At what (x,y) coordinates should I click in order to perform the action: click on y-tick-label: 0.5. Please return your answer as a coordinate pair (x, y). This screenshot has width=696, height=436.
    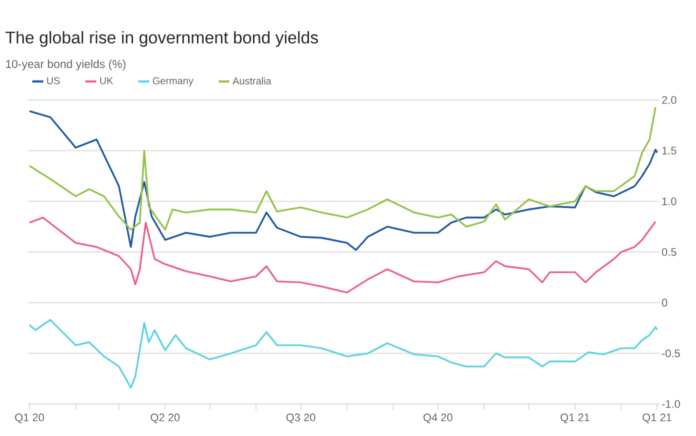
    Looking at the image, I should click on (669, 252).